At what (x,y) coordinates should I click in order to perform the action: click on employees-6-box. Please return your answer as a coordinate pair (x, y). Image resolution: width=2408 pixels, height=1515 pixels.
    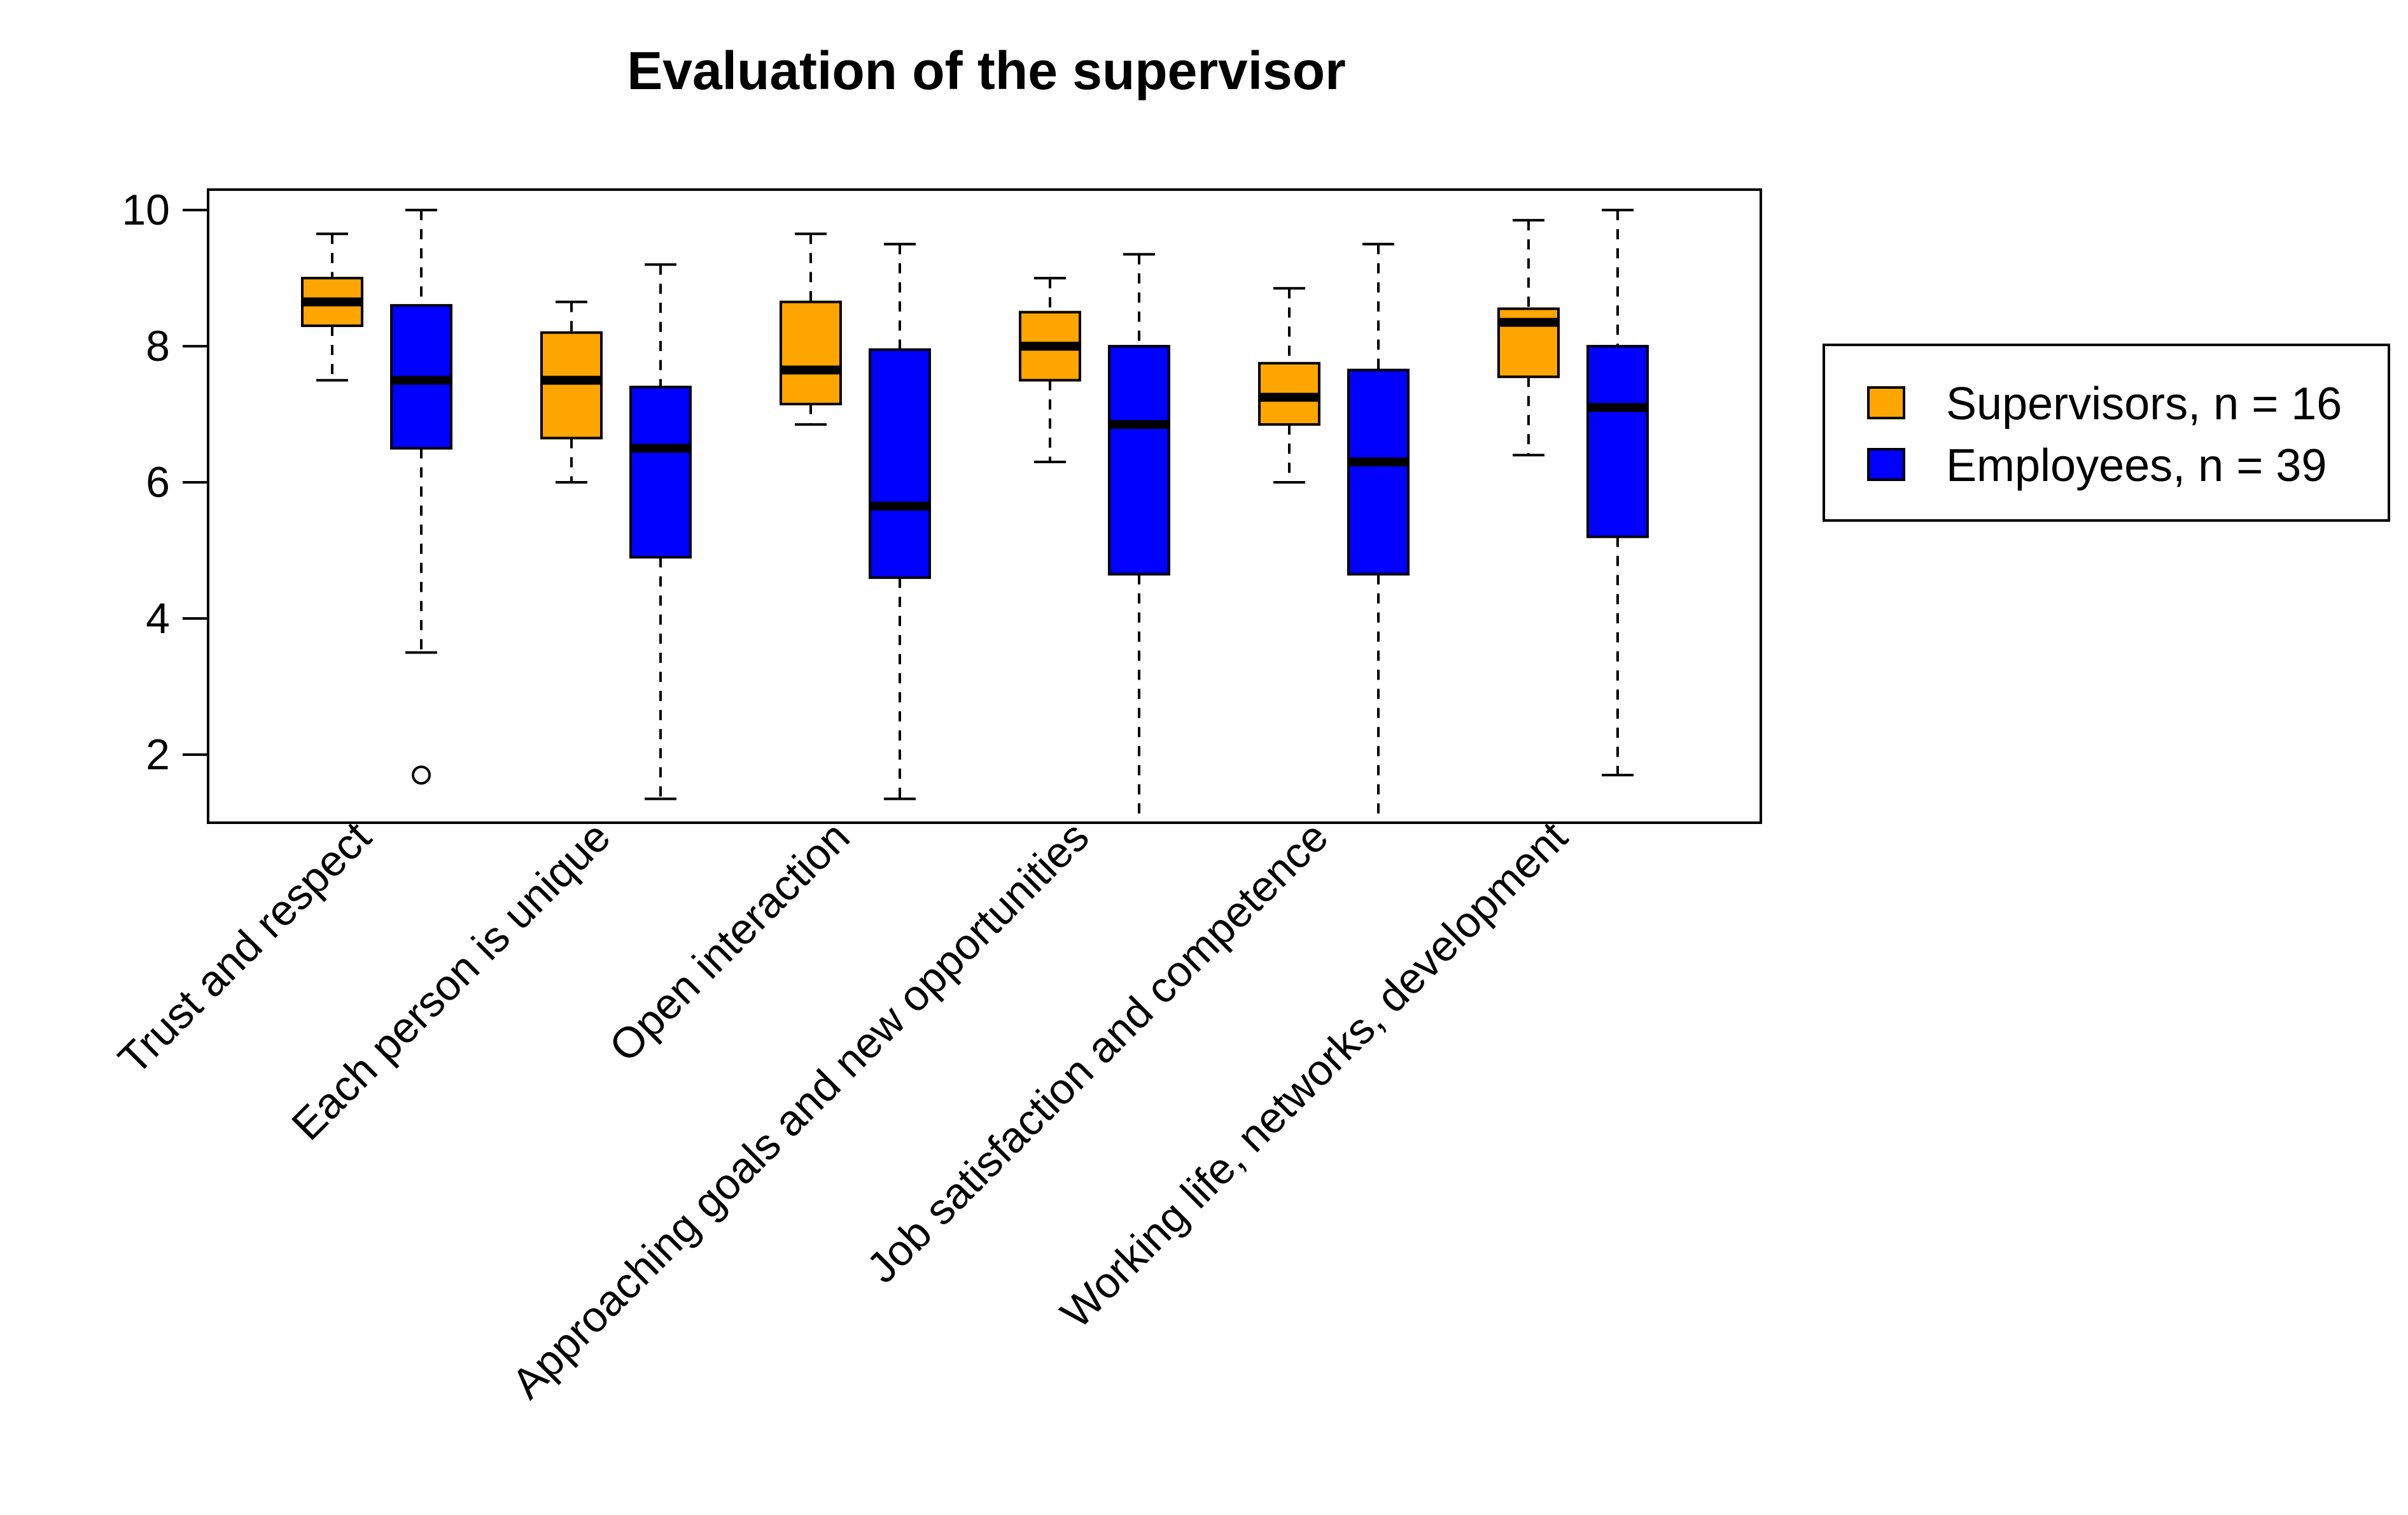
    Looking at the image, I should click on (1617, 441).